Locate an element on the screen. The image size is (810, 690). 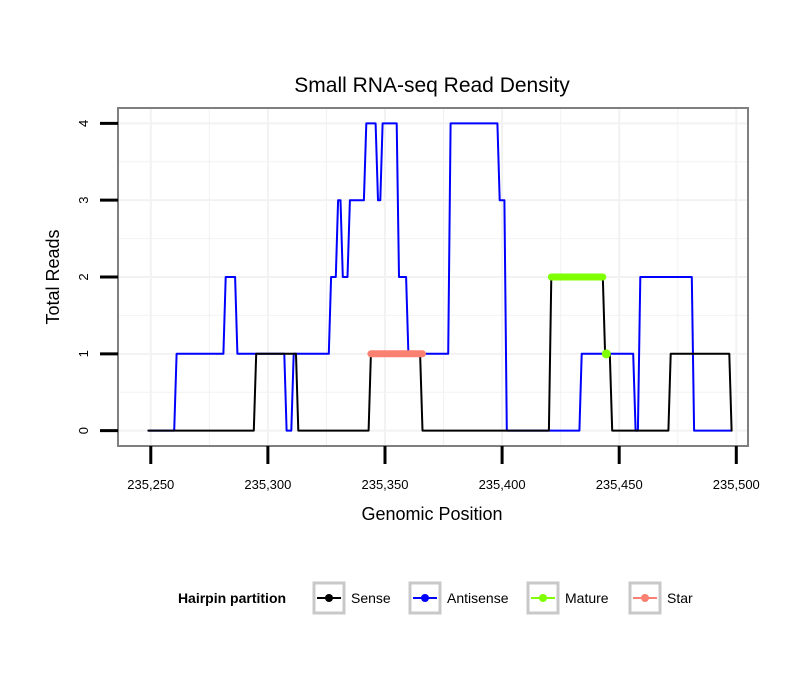
y-axis: 0 1 2 3 4 is located at coordinates (97, 277).